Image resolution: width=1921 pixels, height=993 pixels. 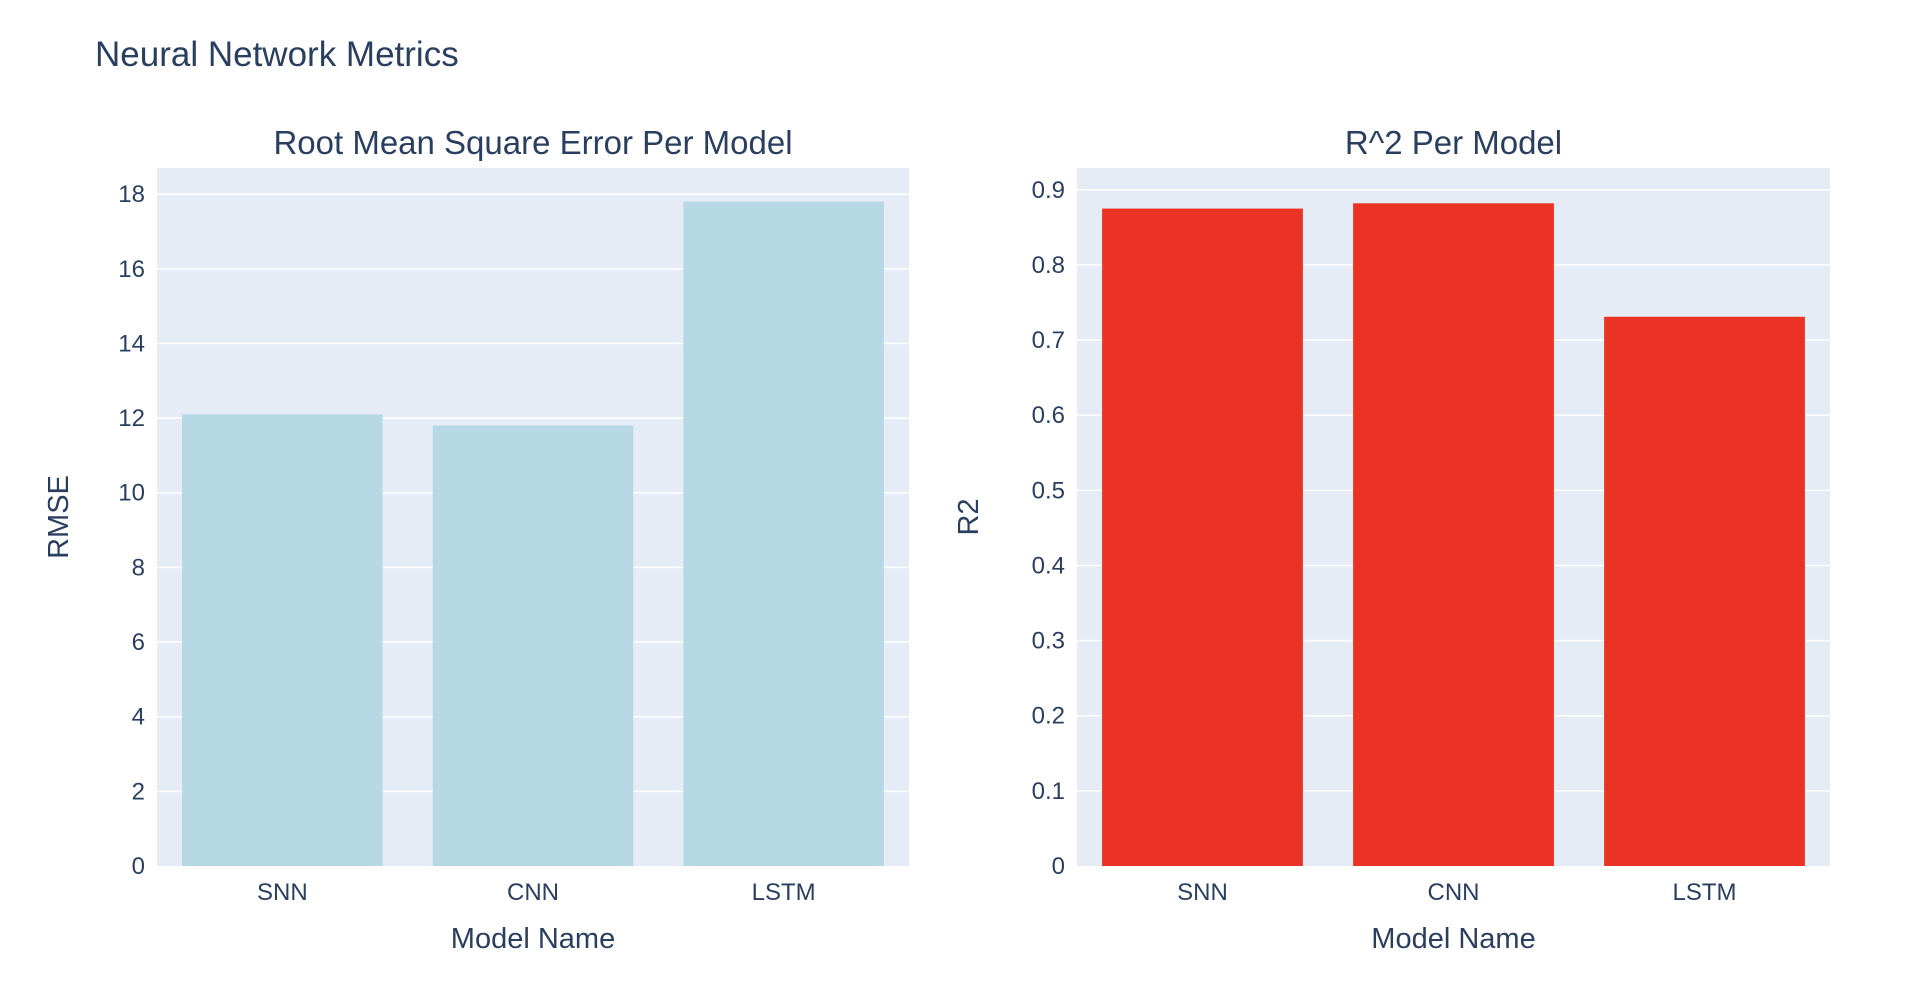 I want to click on r2-x-tick-label: SNN, so click(x=1202, y=892).